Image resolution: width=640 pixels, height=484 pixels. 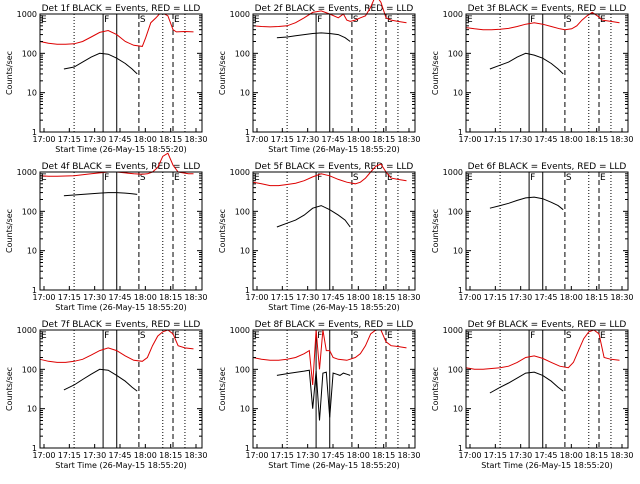 I want to click on marker-label: S, so click(x=569, y=178).